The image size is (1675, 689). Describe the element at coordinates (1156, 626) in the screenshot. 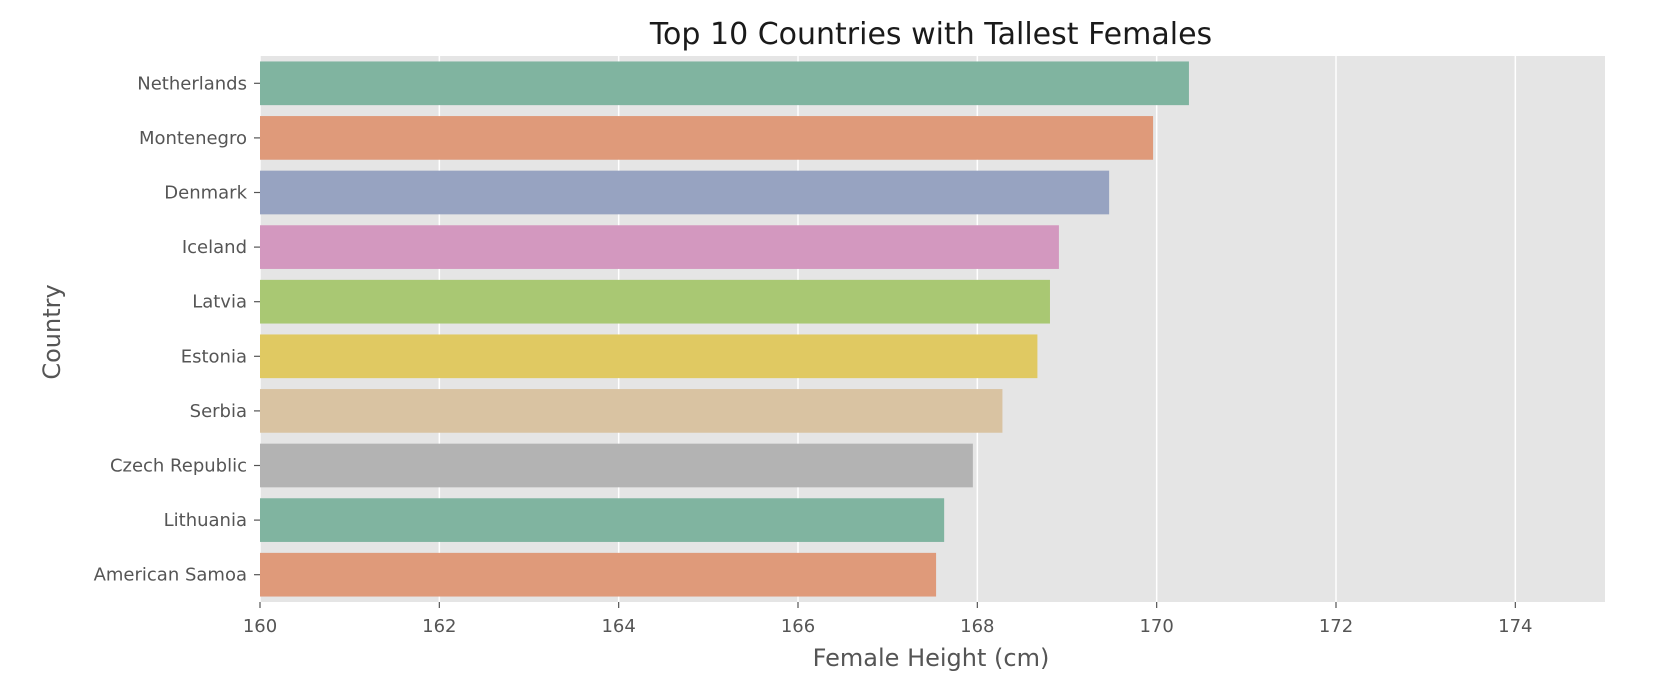

I see `x-tick-label: 170` at that location.